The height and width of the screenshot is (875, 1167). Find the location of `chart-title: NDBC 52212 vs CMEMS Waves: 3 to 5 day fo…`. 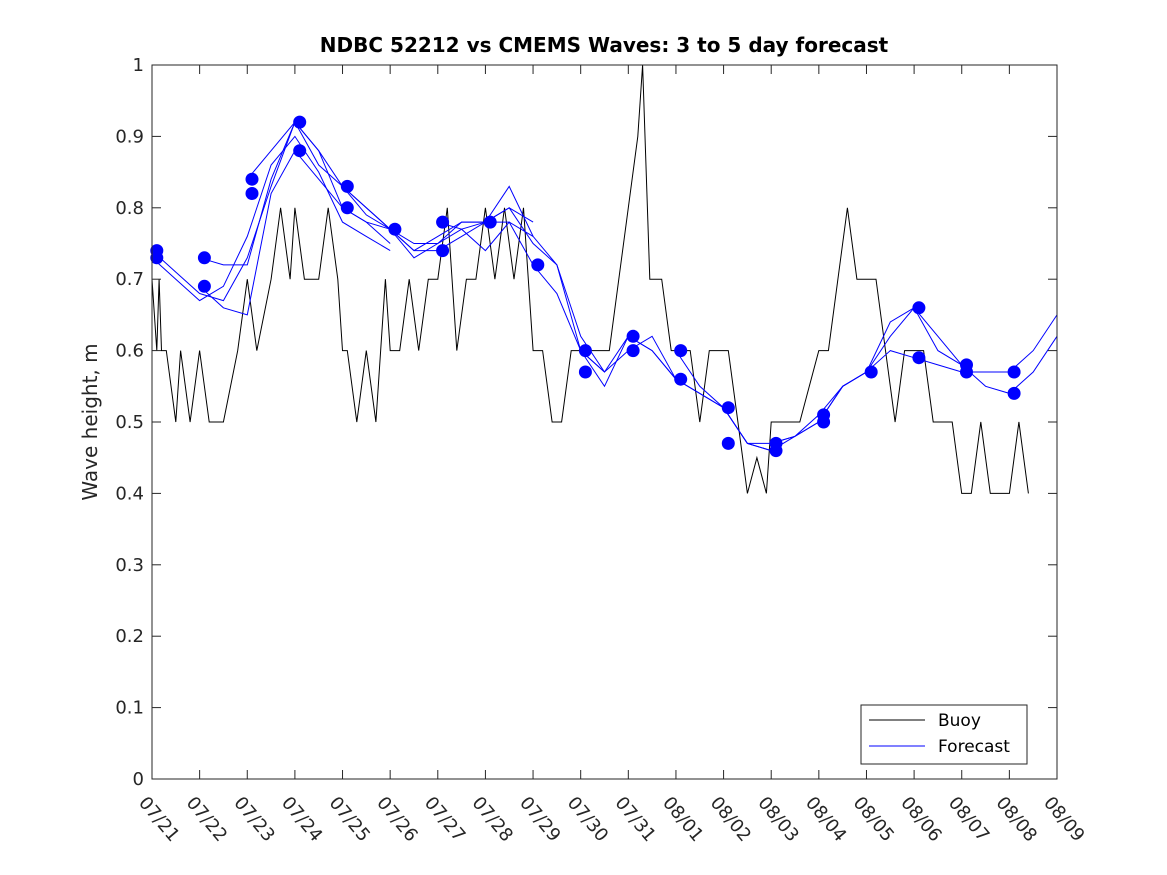

chart-title: NDBC 52212 vs CMEMS Waves: 3 to 5 day fo… is located at coordinates (604, 45).